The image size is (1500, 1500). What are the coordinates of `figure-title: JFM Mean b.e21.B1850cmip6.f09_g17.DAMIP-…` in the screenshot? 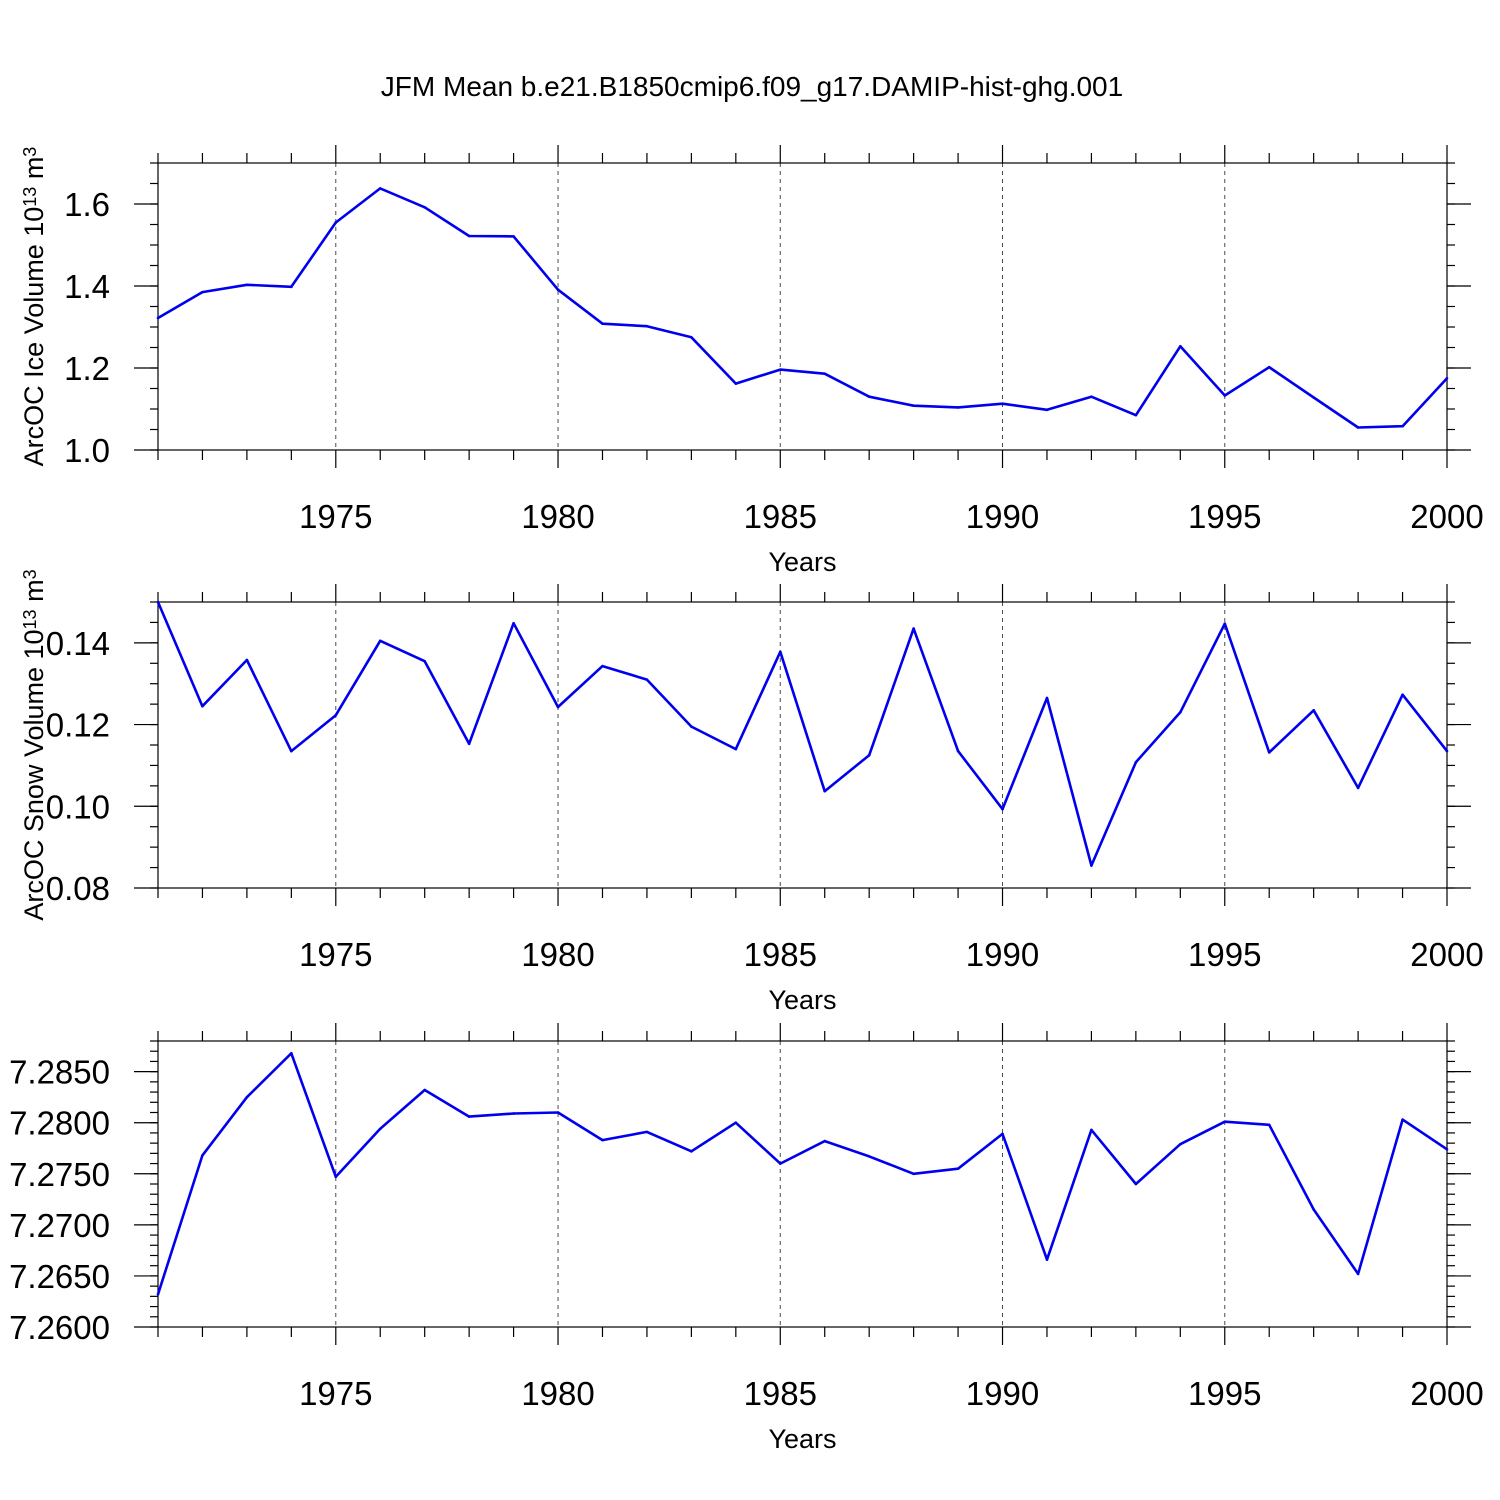 It's located at (752, 86).